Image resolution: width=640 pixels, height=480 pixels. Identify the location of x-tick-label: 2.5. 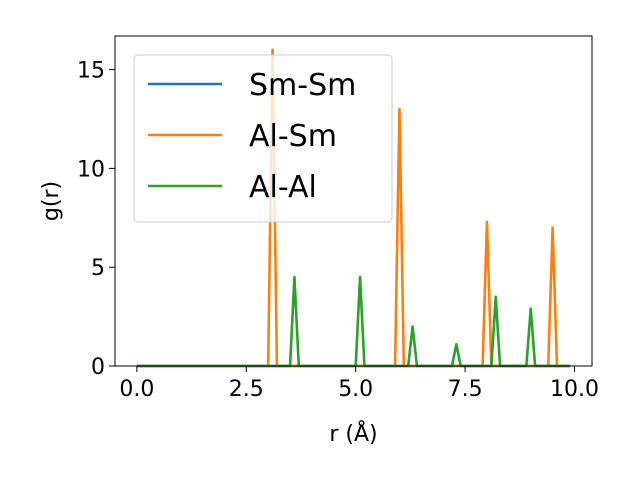
(246, 389).